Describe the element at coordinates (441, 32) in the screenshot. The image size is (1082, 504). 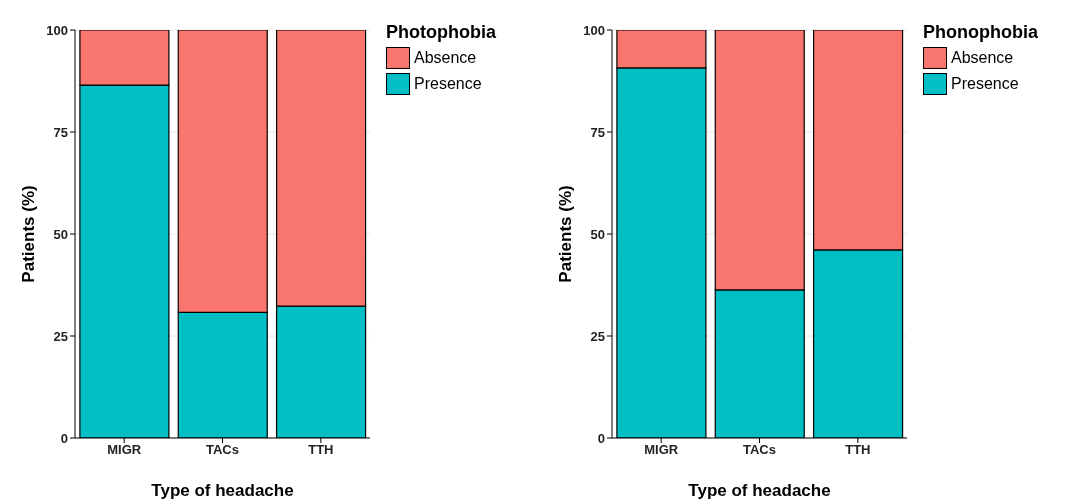
I see `legend-title: Photophobia` at that location.